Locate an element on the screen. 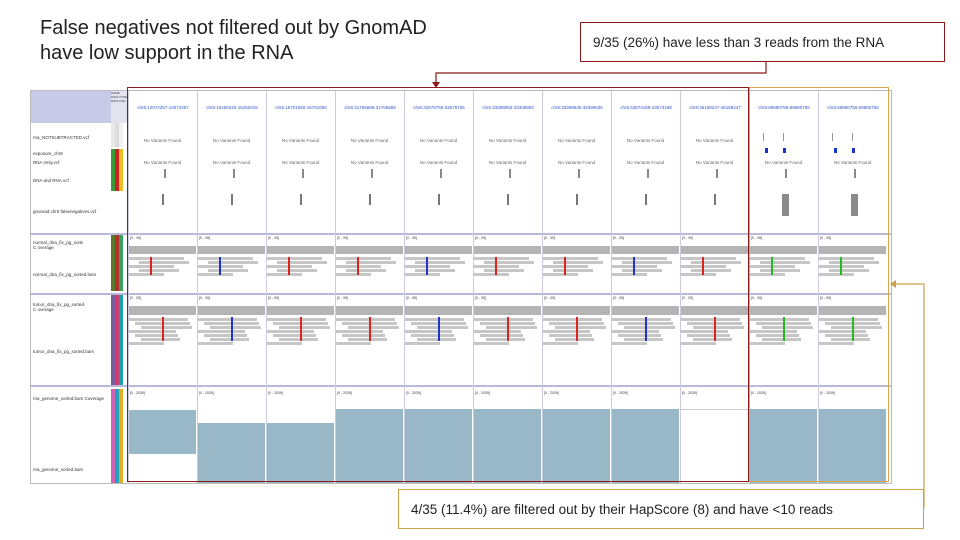 Image resolution: width=960 pixels, height=540 pixels. attribute-columns is located at coordinates (119, 303).